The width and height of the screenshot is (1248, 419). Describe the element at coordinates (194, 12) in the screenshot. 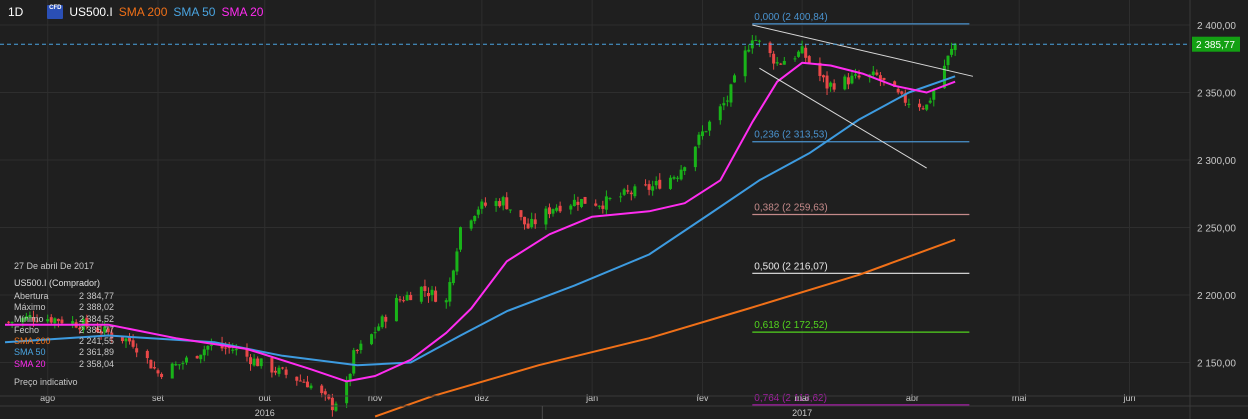

I see `sma50-legend: SMA 50` at that location.